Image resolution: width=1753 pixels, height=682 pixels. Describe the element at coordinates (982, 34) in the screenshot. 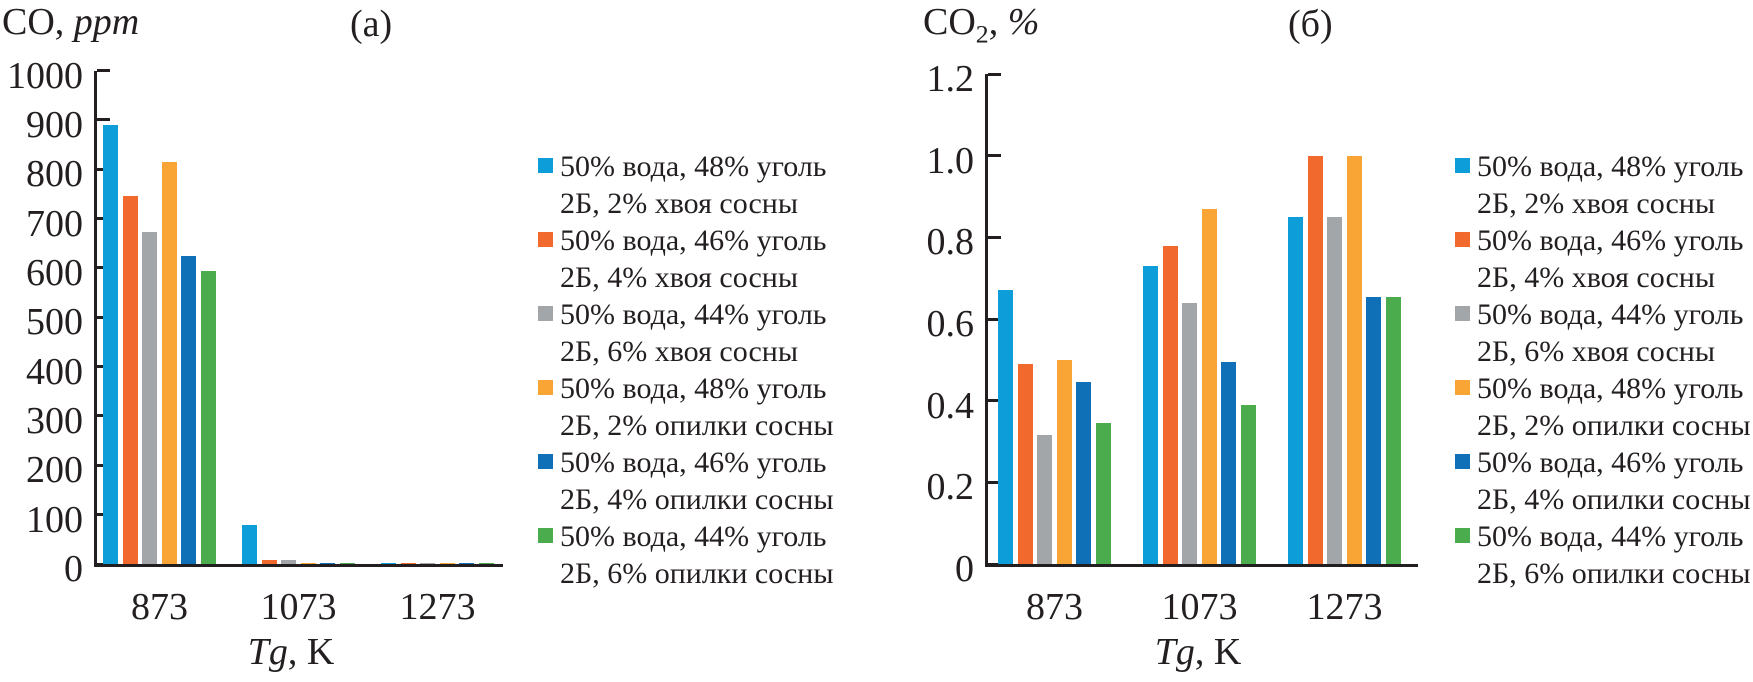

I see `chart-b-title-sub: 2` at that location.